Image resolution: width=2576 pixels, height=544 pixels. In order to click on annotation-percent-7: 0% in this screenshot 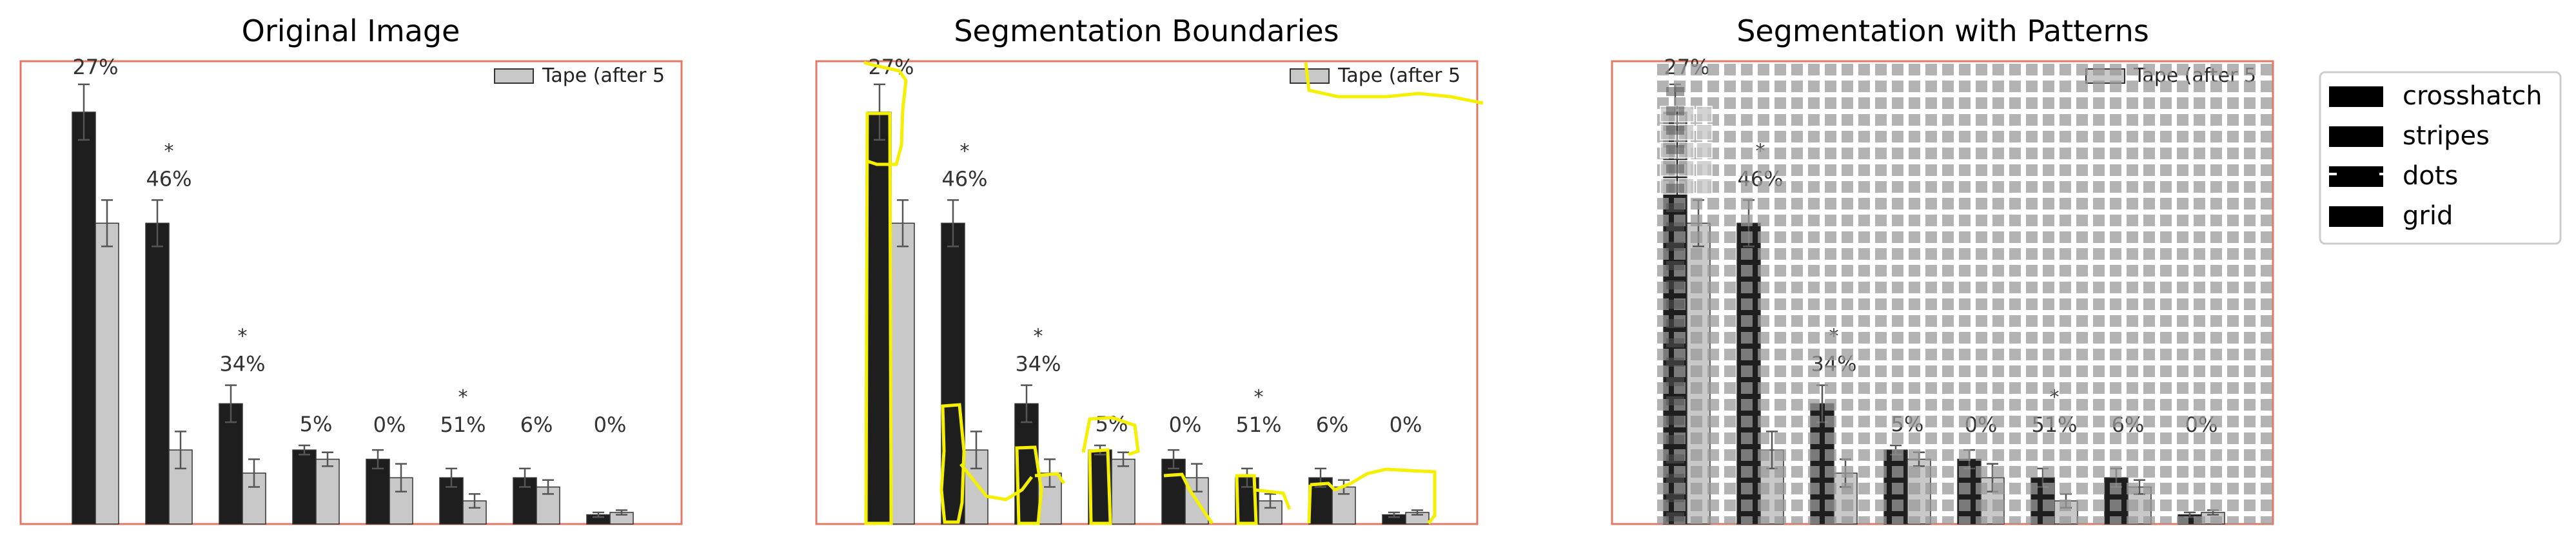, I will do `click(1406, 425)`.